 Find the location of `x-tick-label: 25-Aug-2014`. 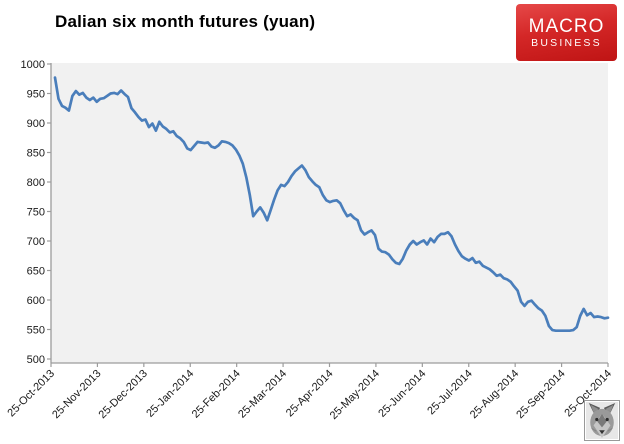

x-tick-label: 25-Aug-2014 is located at coordinates (494, 394).